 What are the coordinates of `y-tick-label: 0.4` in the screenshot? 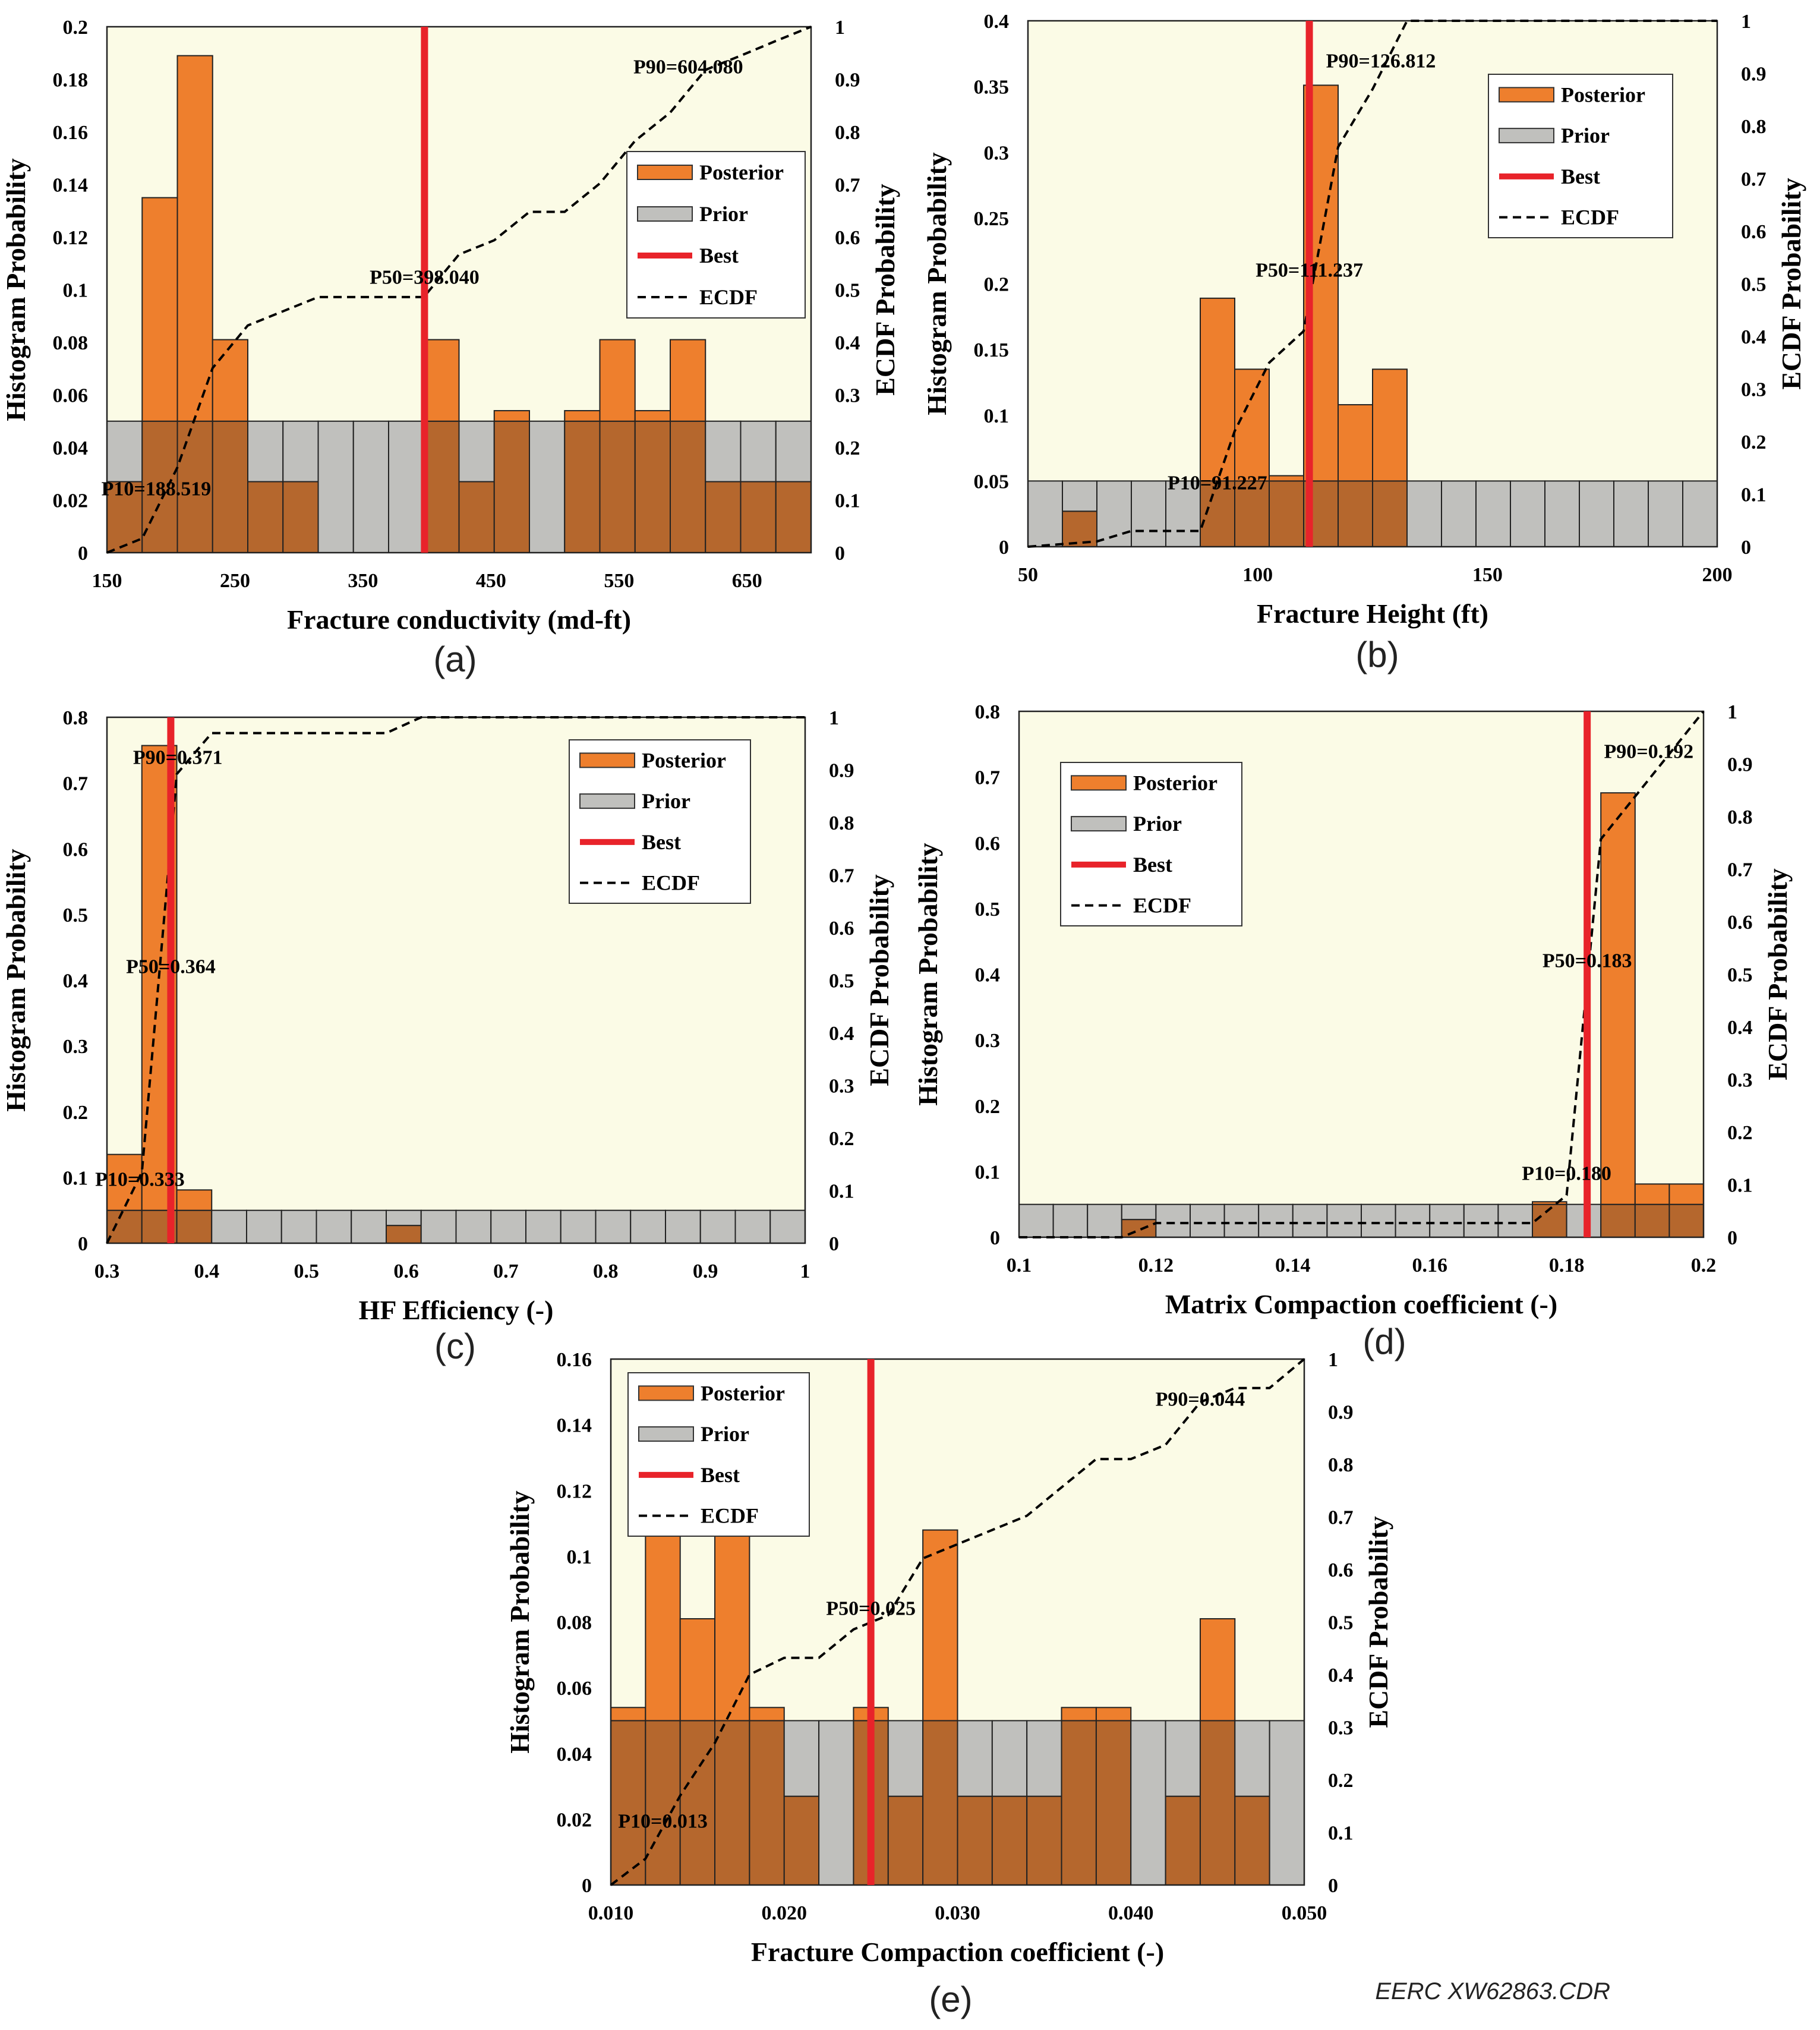 It's located at (988, 975).